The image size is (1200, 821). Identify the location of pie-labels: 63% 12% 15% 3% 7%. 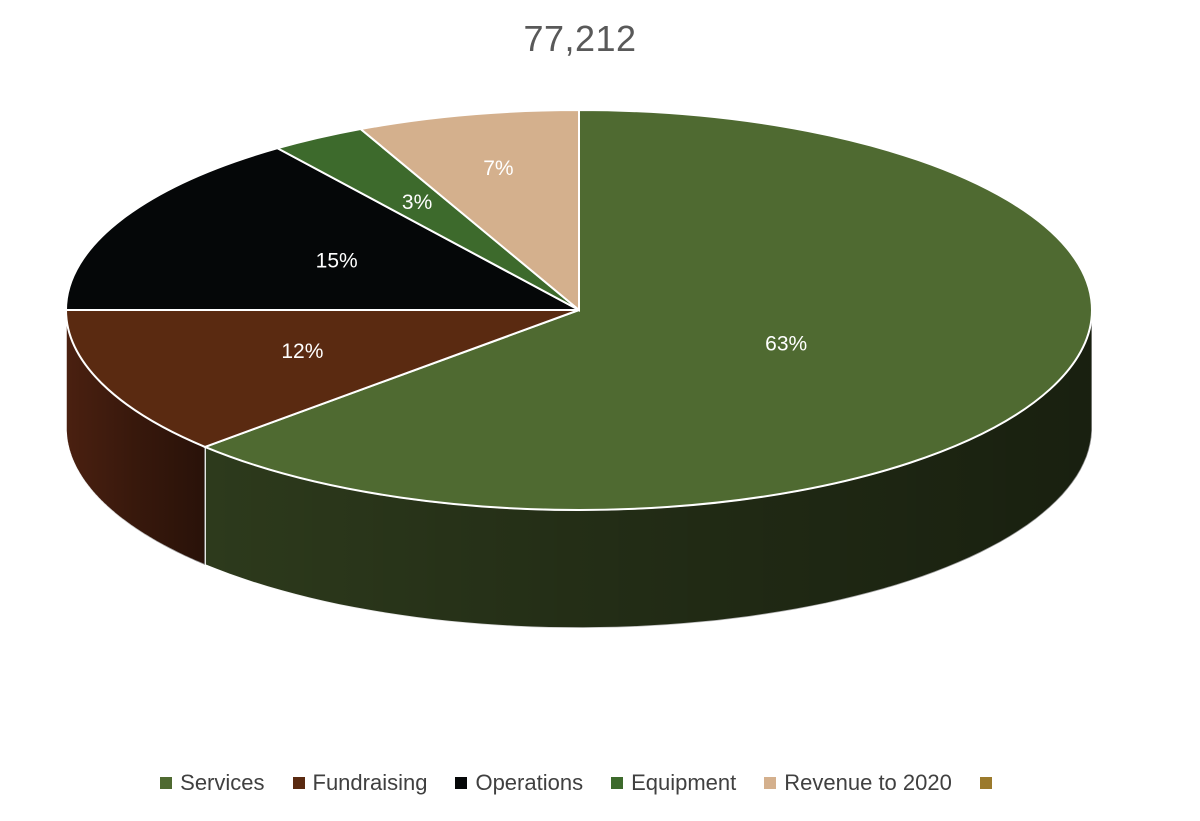
(544, 260).